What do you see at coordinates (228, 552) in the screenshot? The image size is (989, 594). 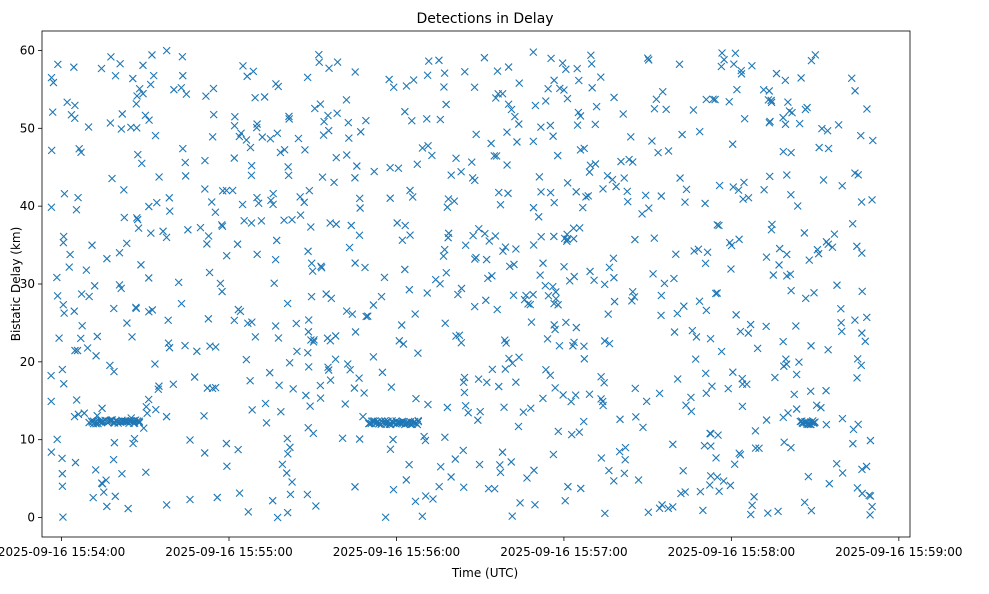 I see `x-tick-label: 2025-09-16 15:55:00` at bounding box center [228, 552].